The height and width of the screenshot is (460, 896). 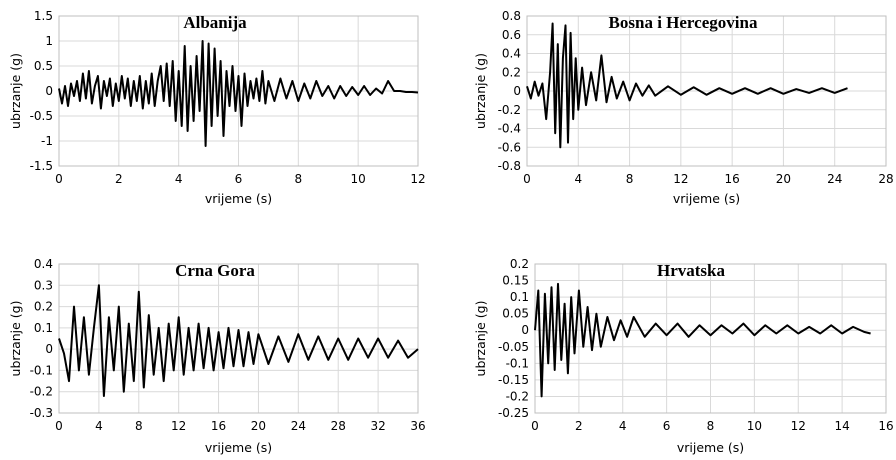 What do you see at coordinates (511, 35) in the screenshot?
I see `y-tick-label: 0.6` at bounding box center [511, 35].